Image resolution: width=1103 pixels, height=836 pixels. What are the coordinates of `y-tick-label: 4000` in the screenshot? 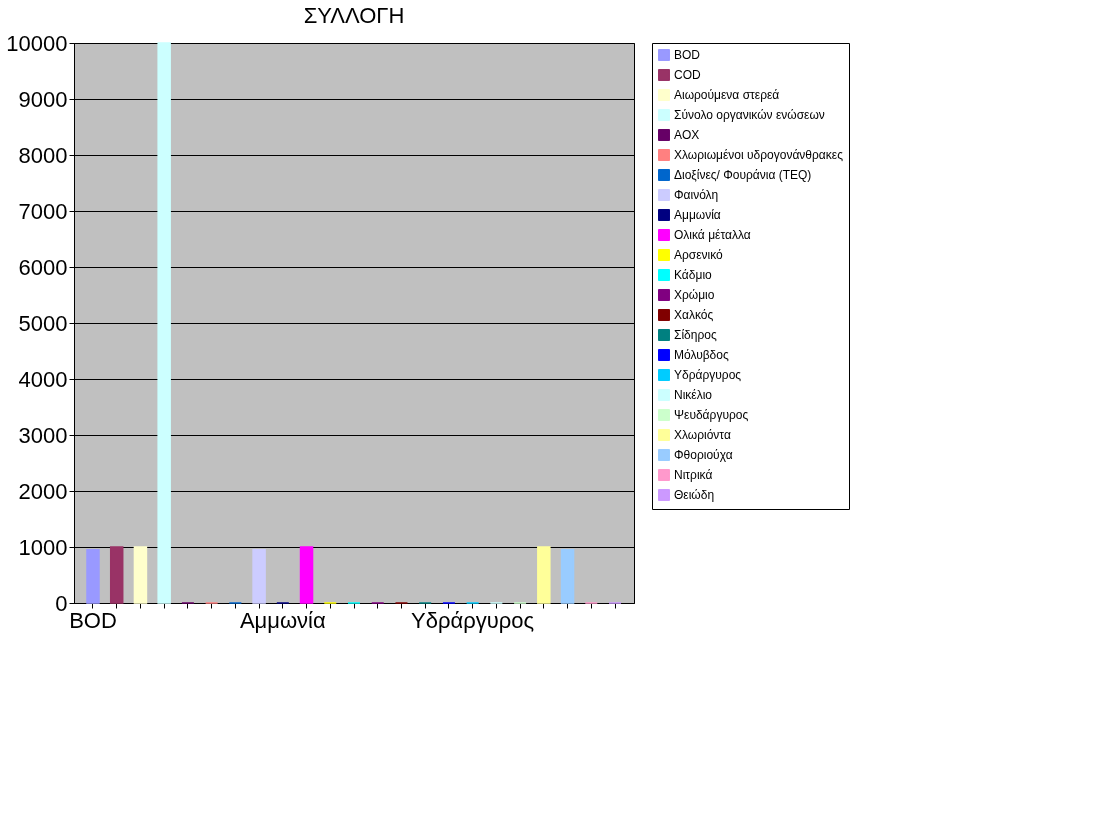 It's located at (43, 379).